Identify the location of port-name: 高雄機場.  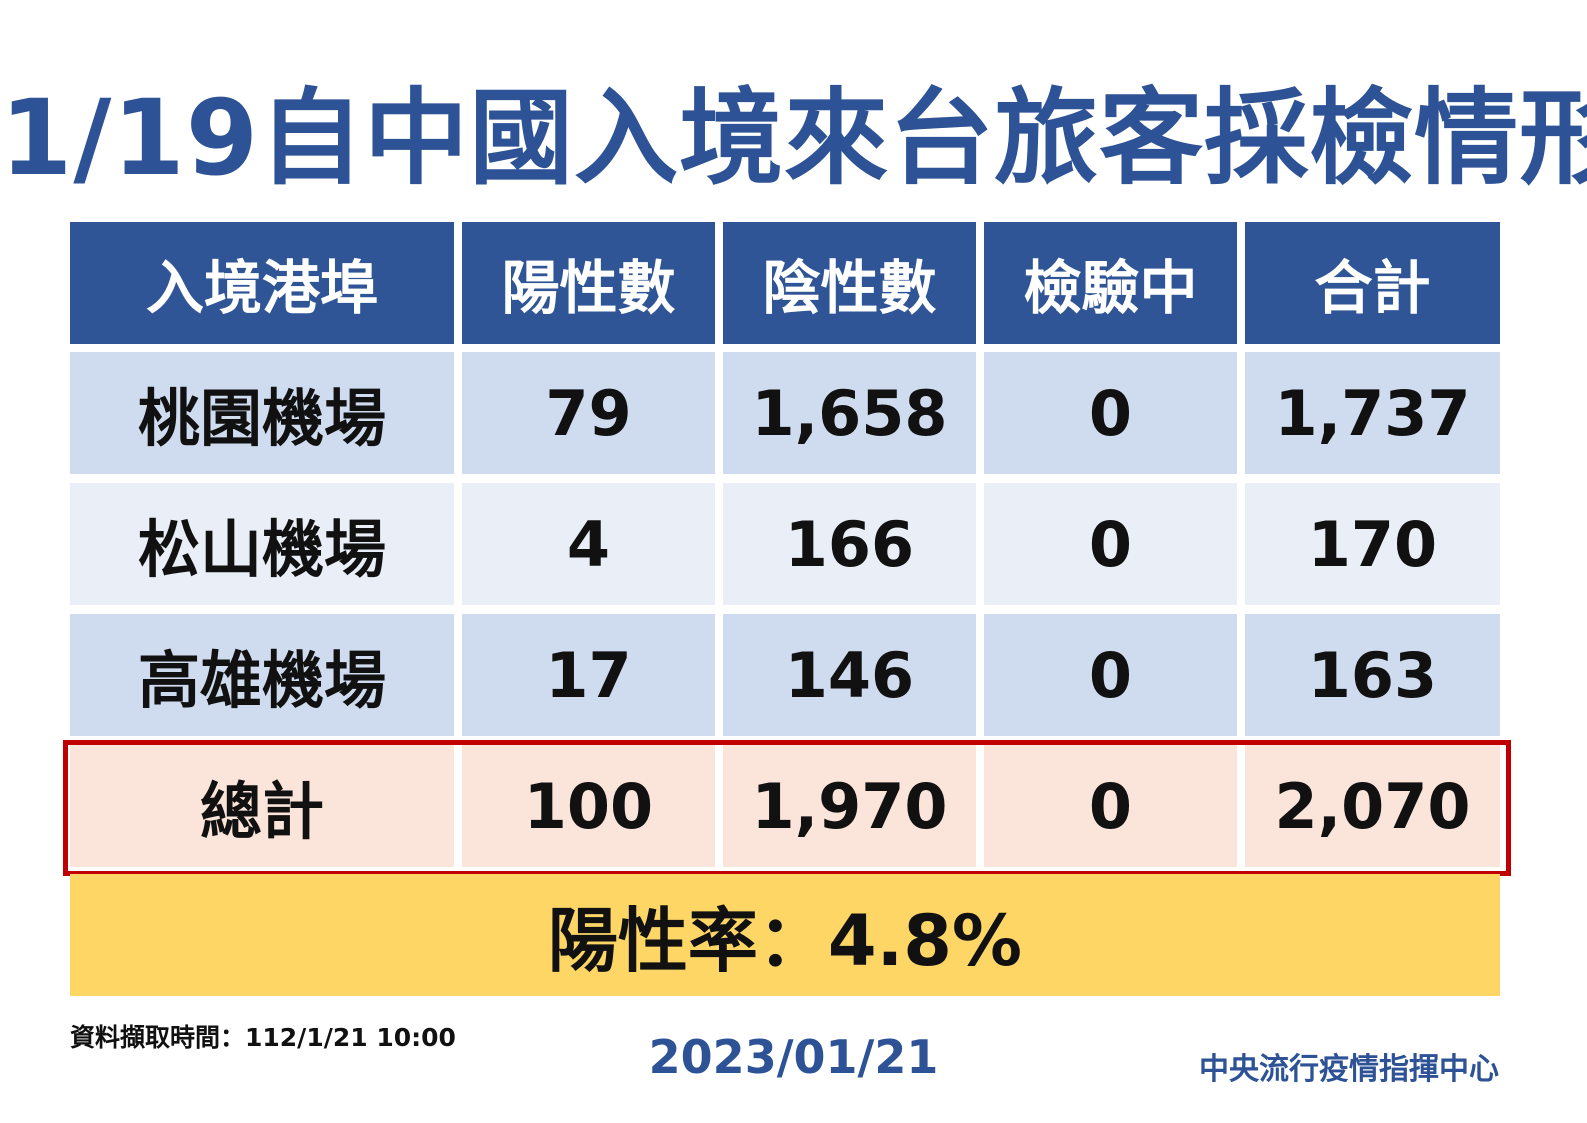
(262, 675).